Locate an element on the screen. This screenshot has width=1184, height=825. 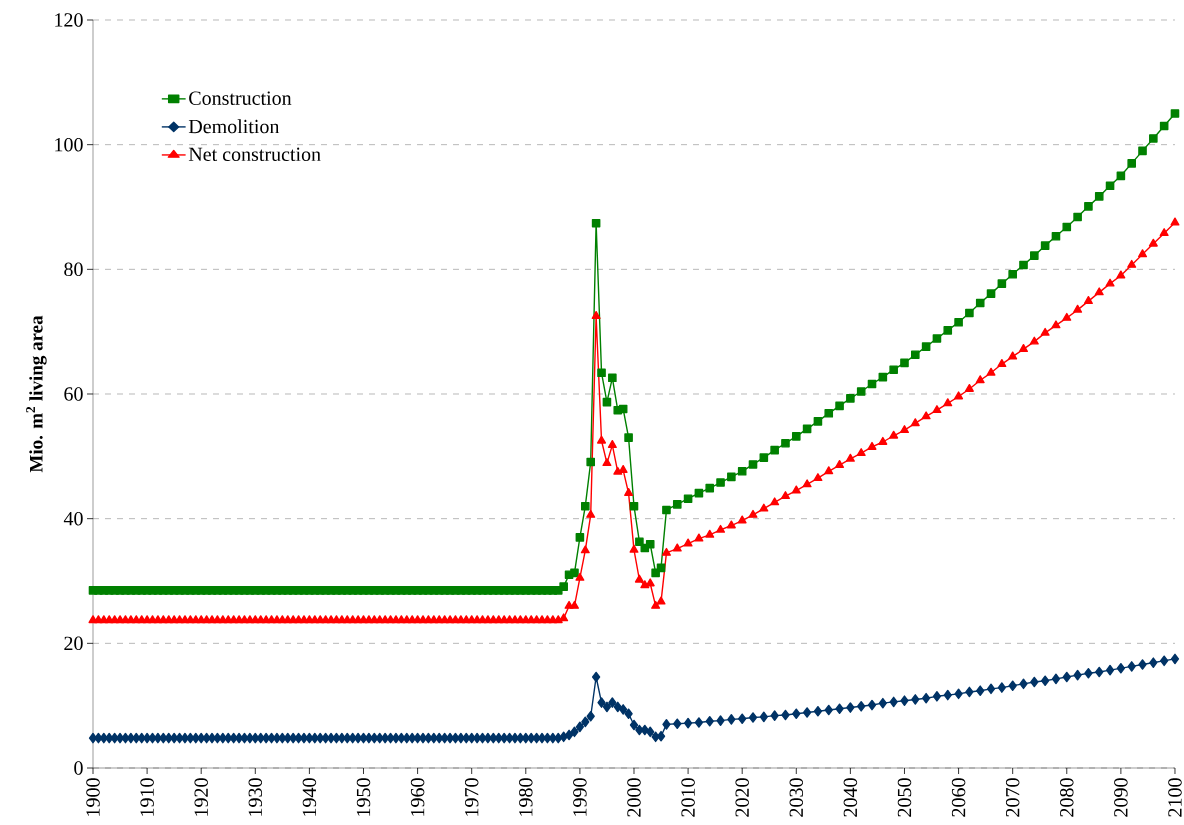
x-tick-label: 2060 is located at coordinates (958, 797).